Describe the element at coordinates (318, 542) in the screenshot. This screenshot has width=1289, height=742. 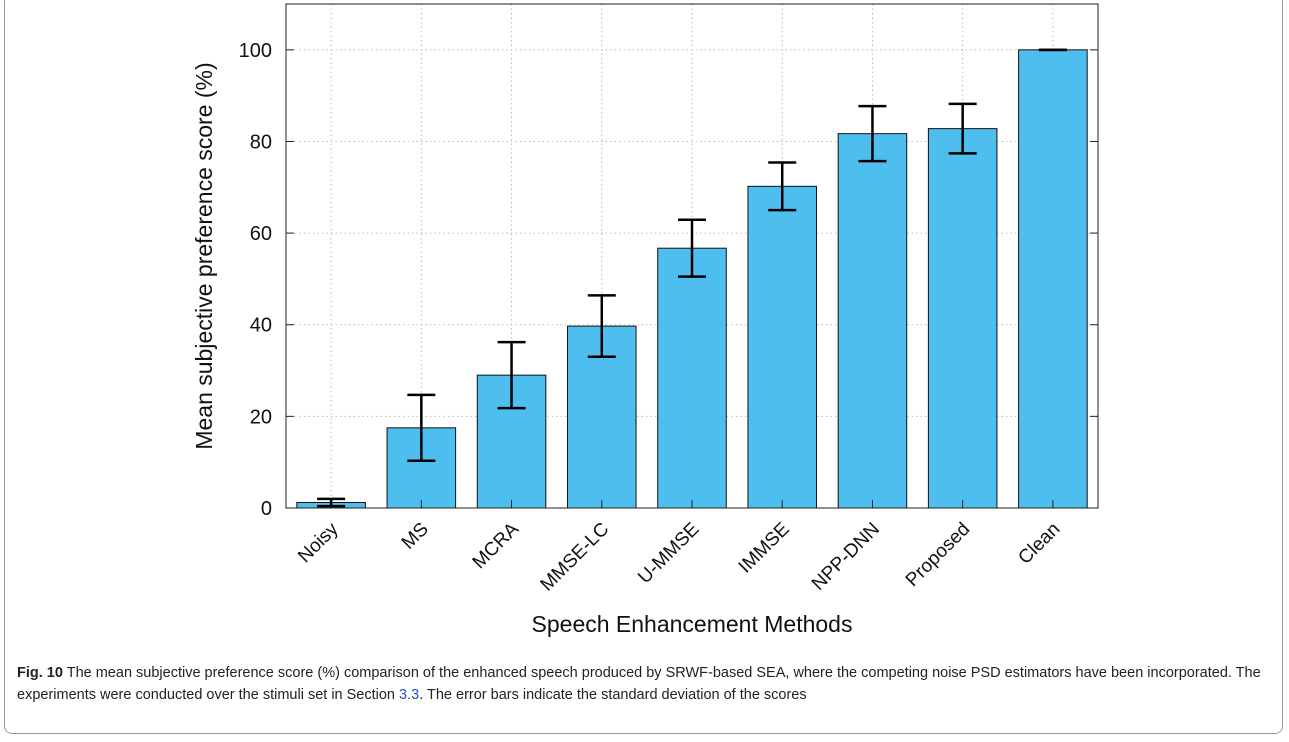
I see `x-tick-label: Noisy` at that location.